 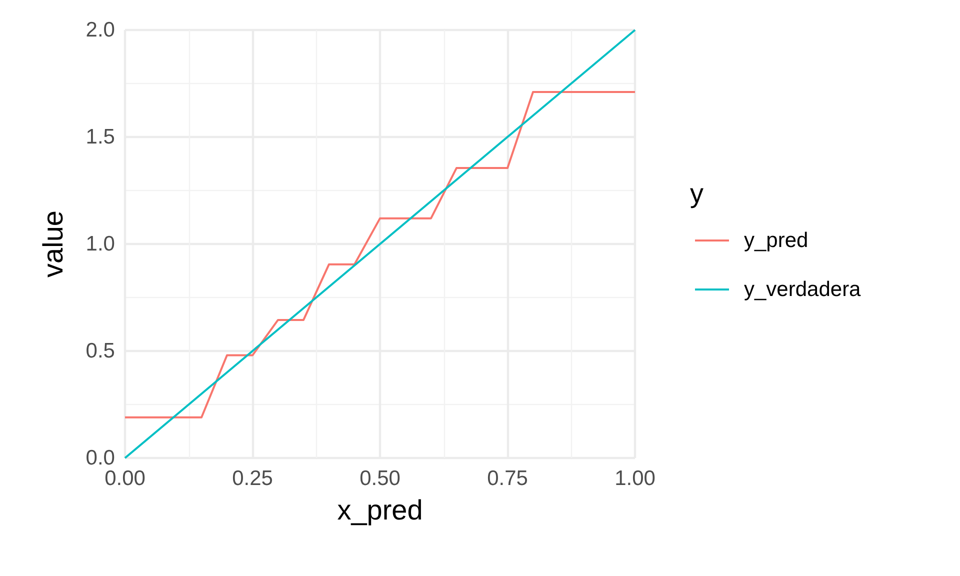 I want to click on x-tick-label: 0.50, so click(x=380, y=478).